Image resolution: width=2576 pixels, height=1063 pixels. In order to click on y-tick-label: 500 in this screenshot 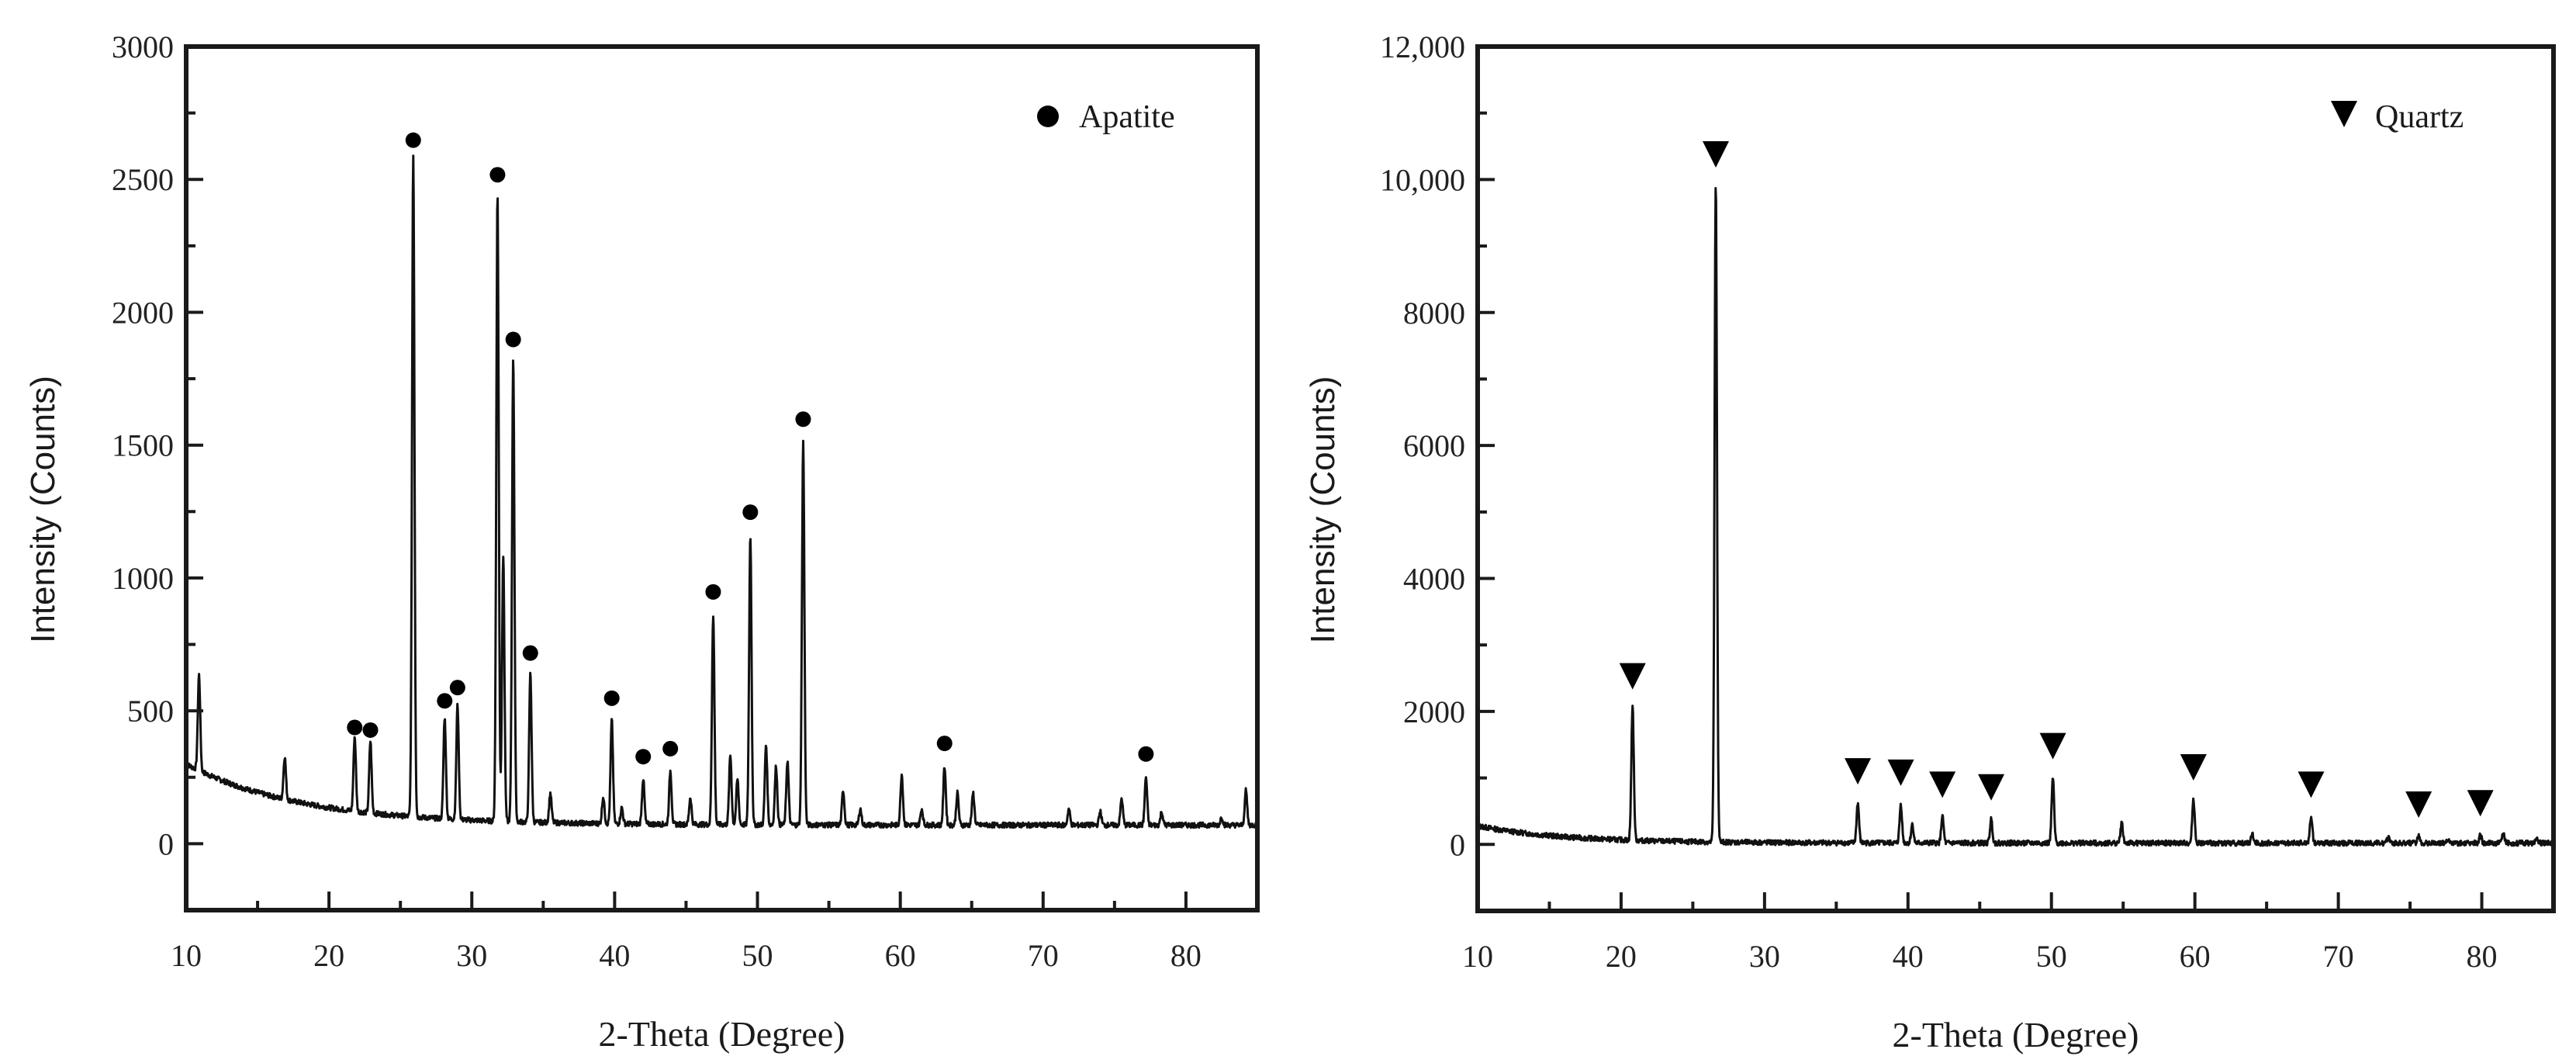, I will do `click(150, 711)`.